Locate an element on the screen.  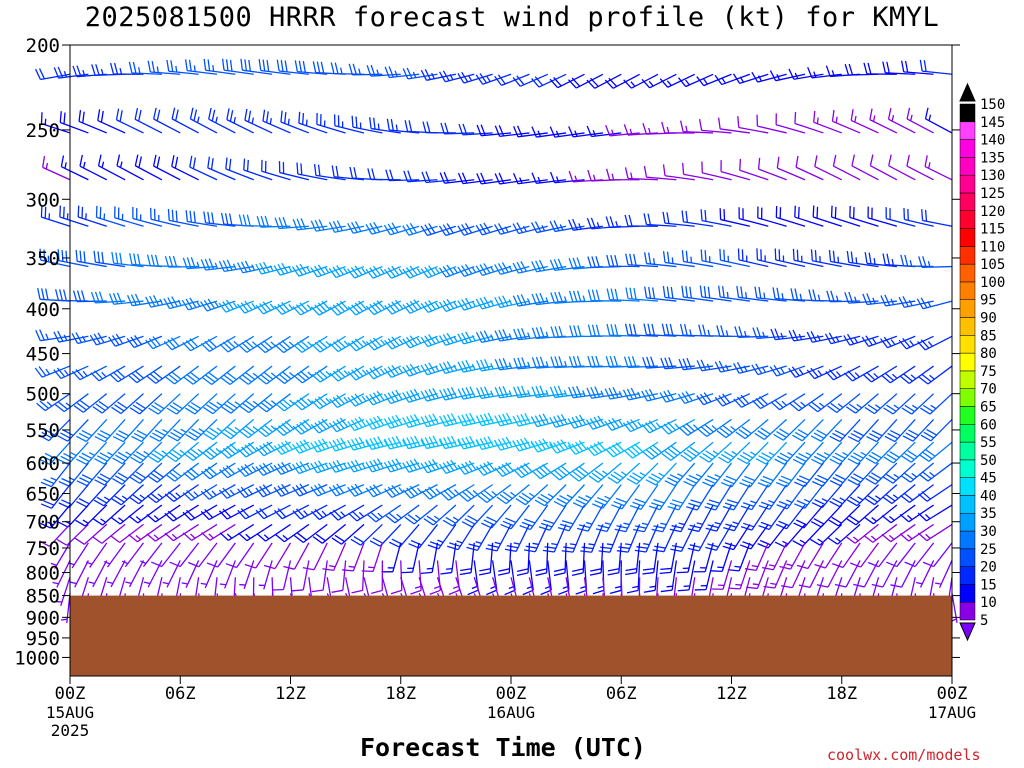
y-tick-label: 800 is located at coordinates (43, 574).